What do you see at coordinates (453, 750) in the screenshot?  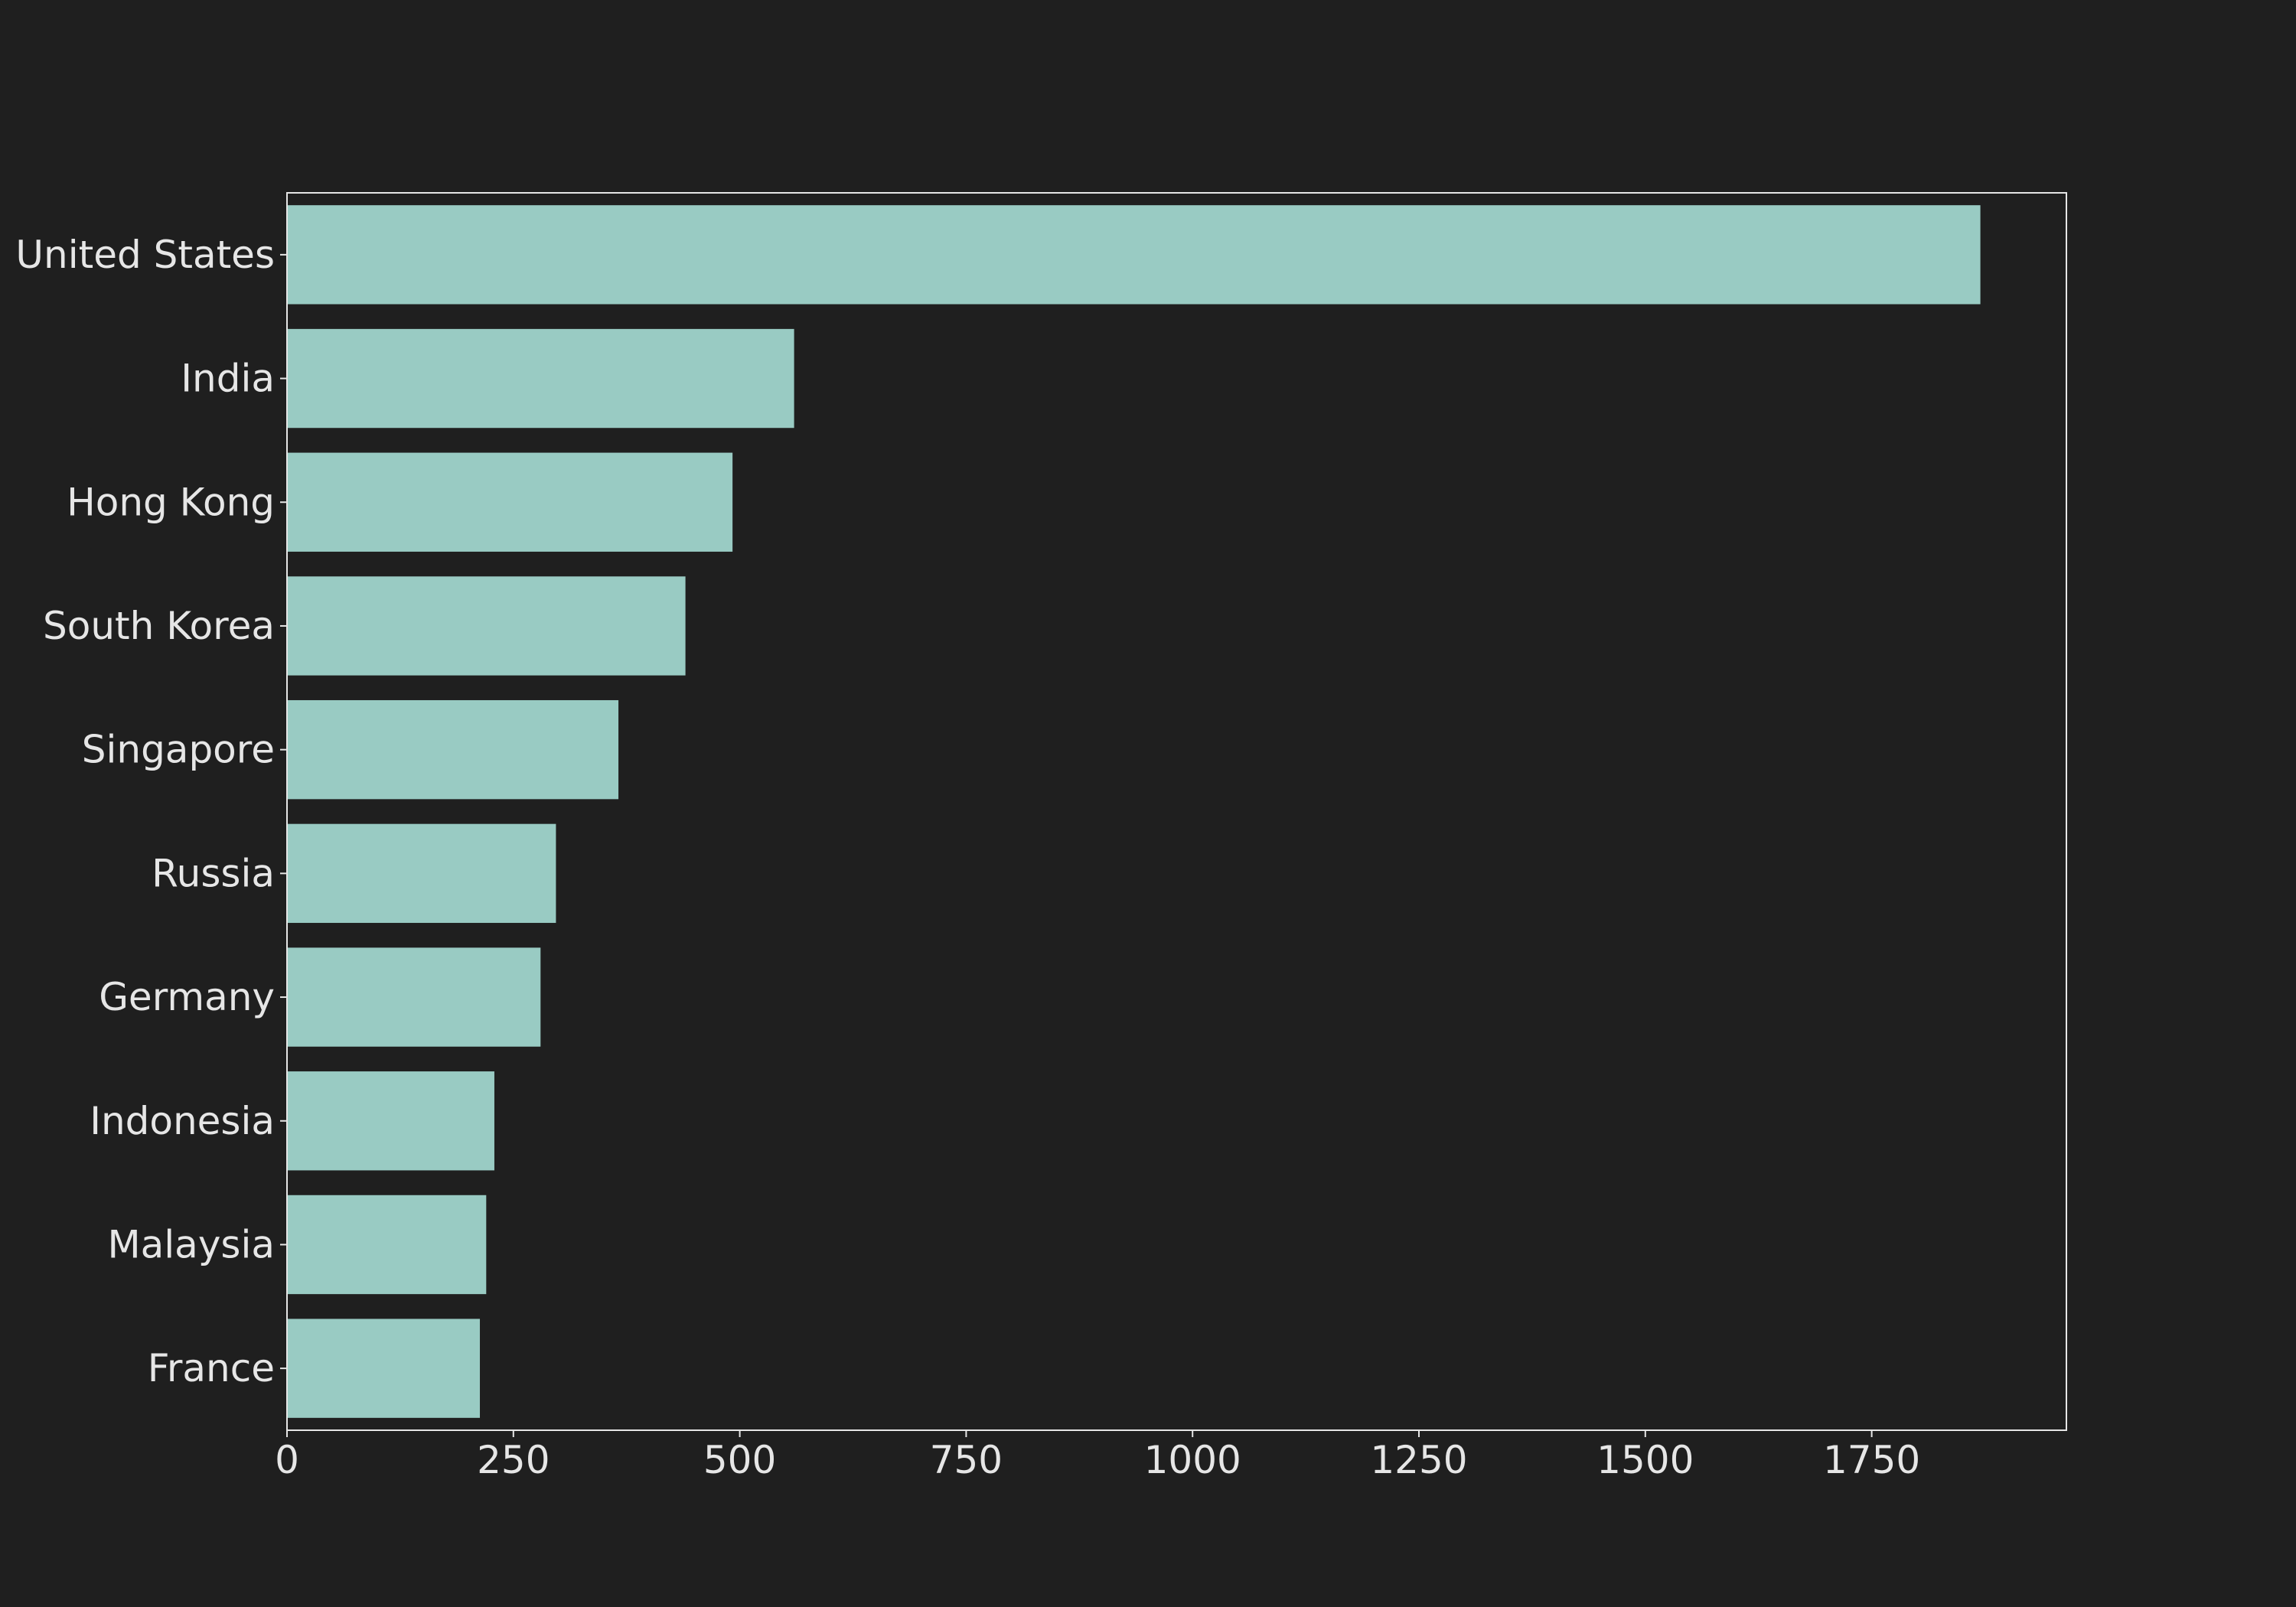 I see `bar-singapore` at bounding box center [453, 750].